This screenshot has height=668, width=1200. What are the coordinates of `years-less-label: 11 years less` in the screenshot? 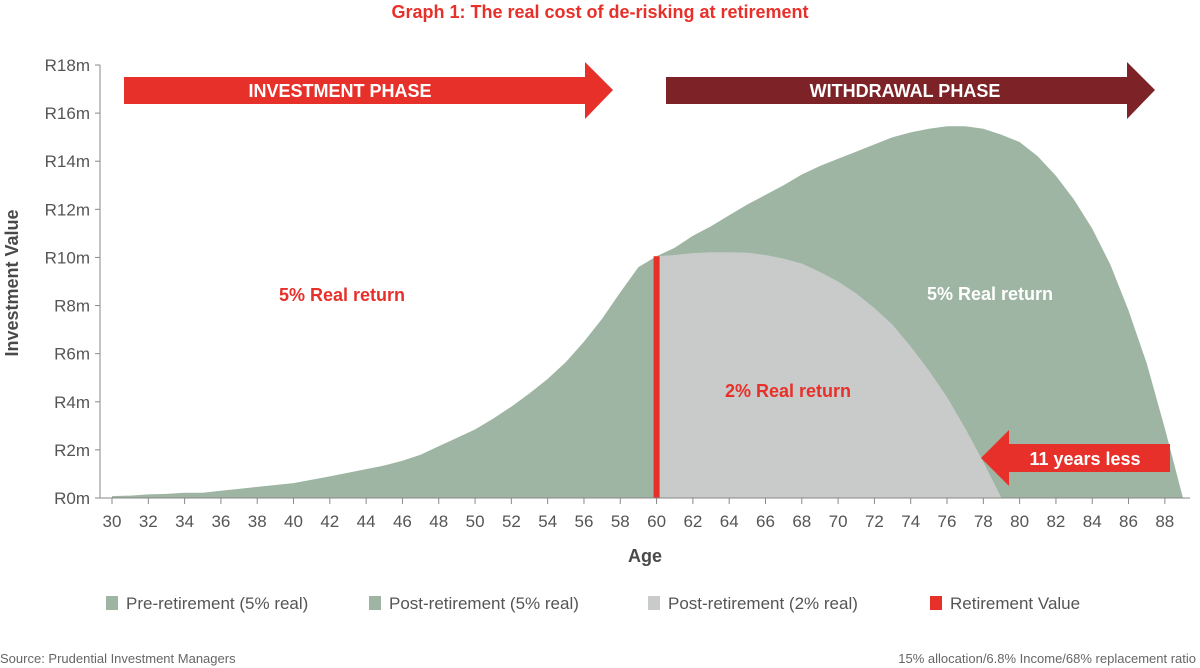 It's located at (1084, 459).